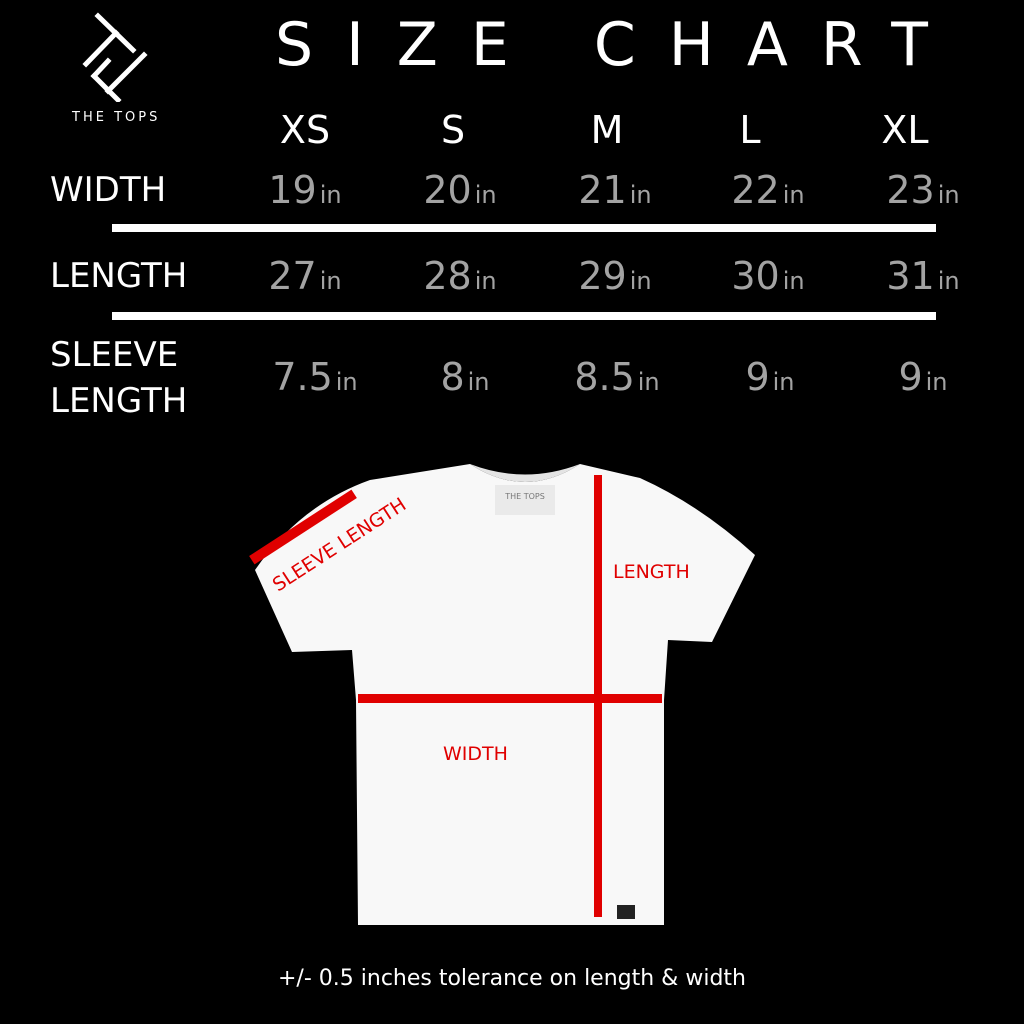 The height and width of the screenshot is (1024, 1024). Describe the element at coordinates (617, 377) in the screenshot. I see `value-sleeve-m: 8.5 in` at that location.